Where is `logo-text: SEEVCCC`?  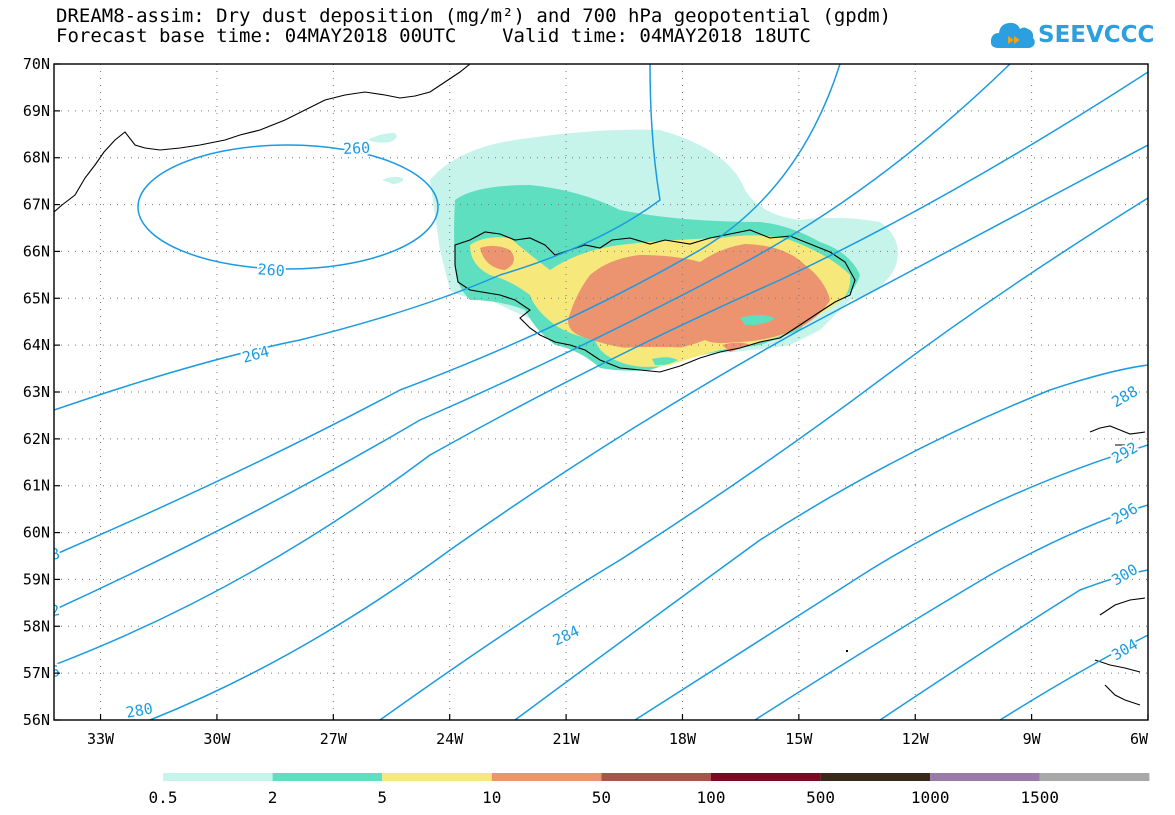 logo-text: SEEVCCC is located at coordinates (1096, 35).